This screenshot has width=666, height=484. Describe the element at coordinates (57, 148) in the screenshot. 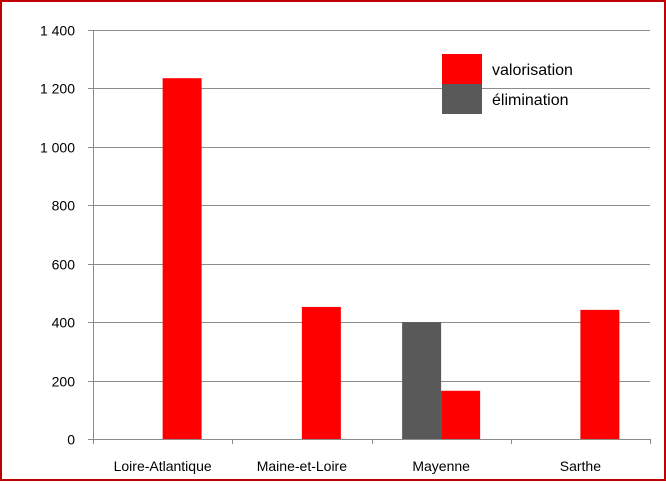

I see `y-tick-label: 1 000` at that location.